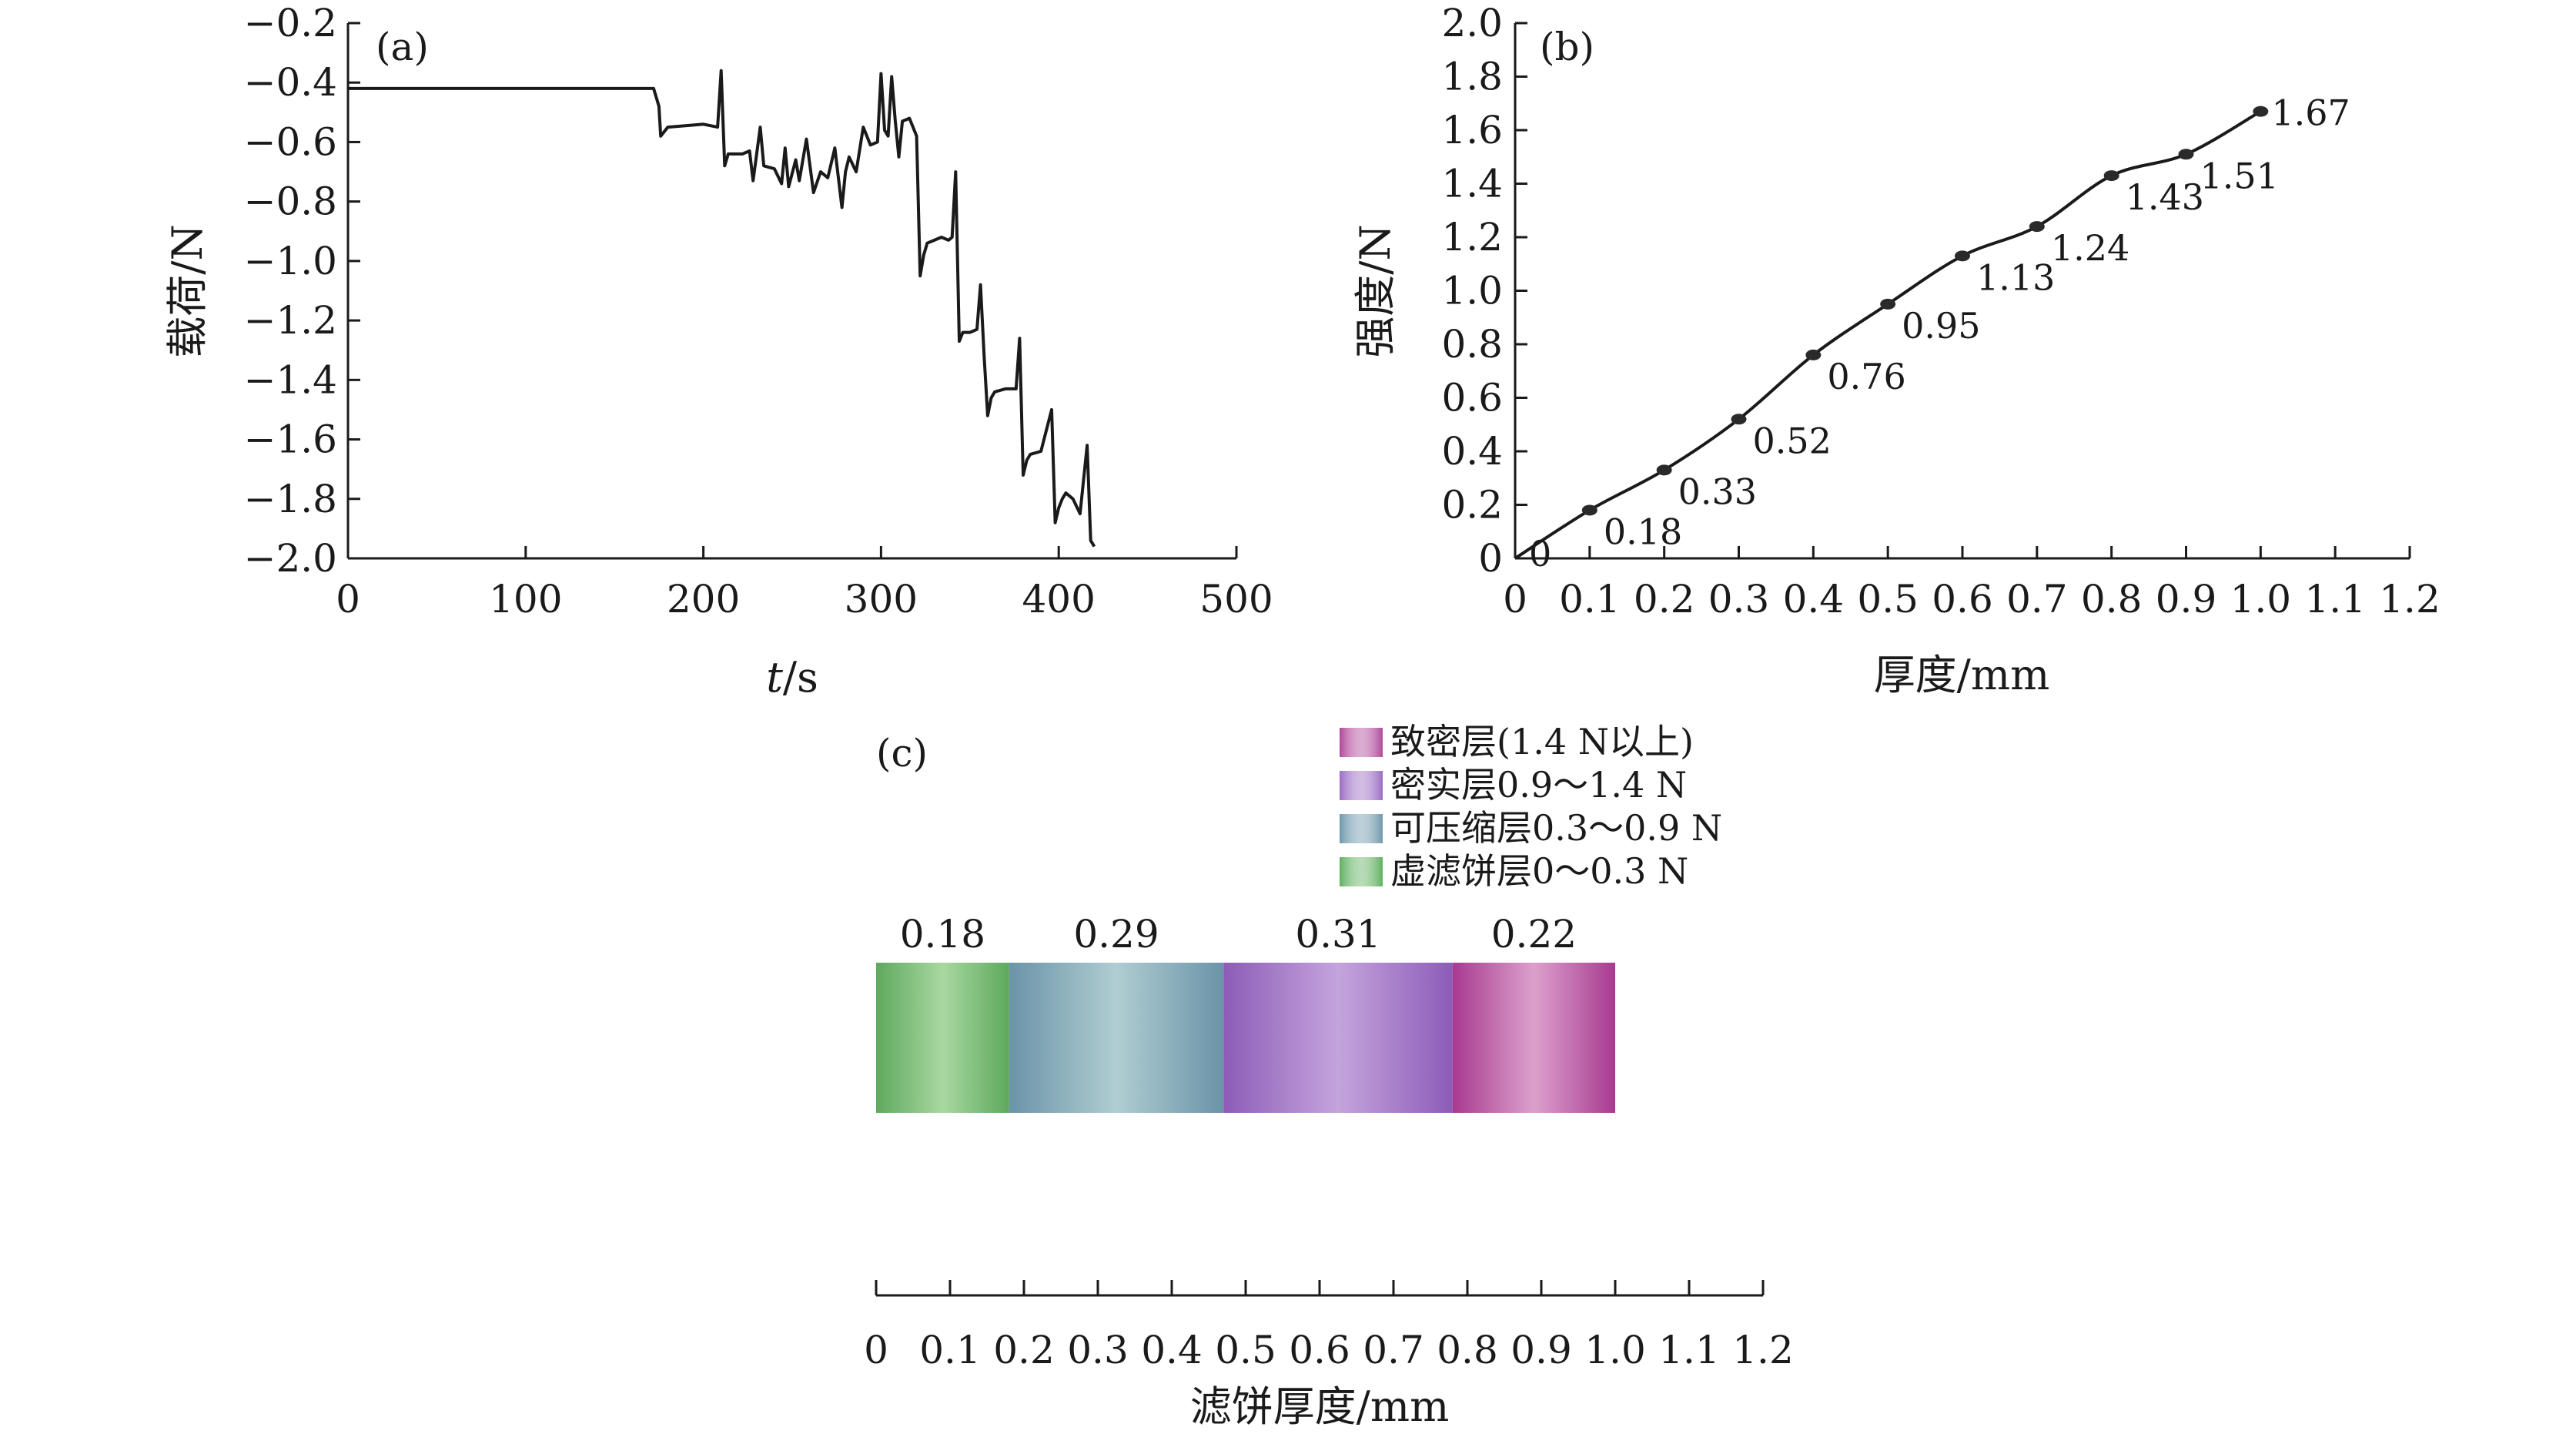 This screenshot has height=1434, width=2576. I want to click on layer-thickness-label: 0.31, so click(1337, 934).